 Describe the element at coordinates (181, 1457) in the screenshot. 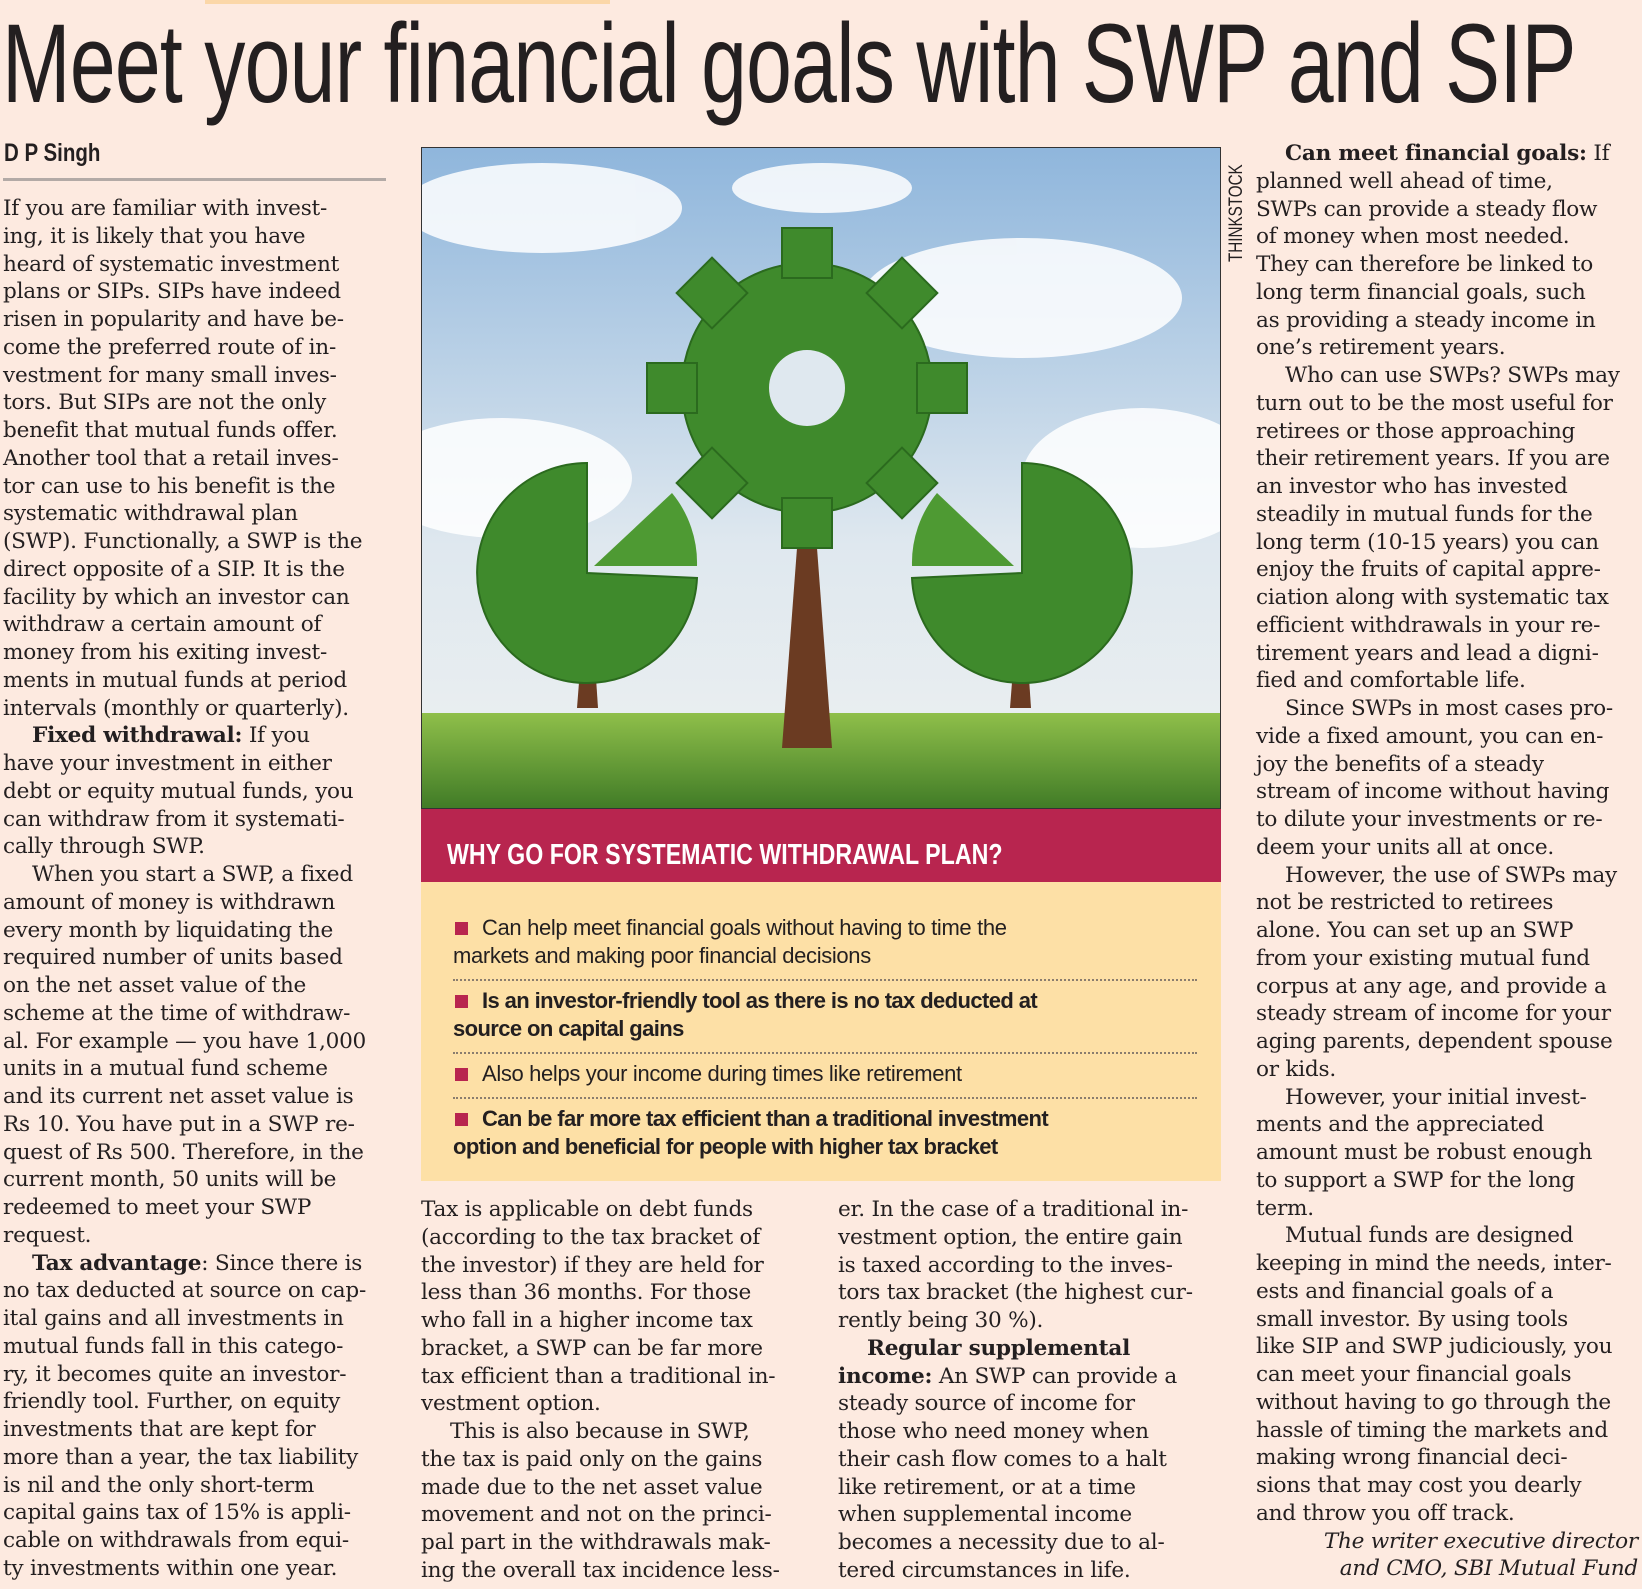

I see `text-line: more than a year, the tax liability` at that location.